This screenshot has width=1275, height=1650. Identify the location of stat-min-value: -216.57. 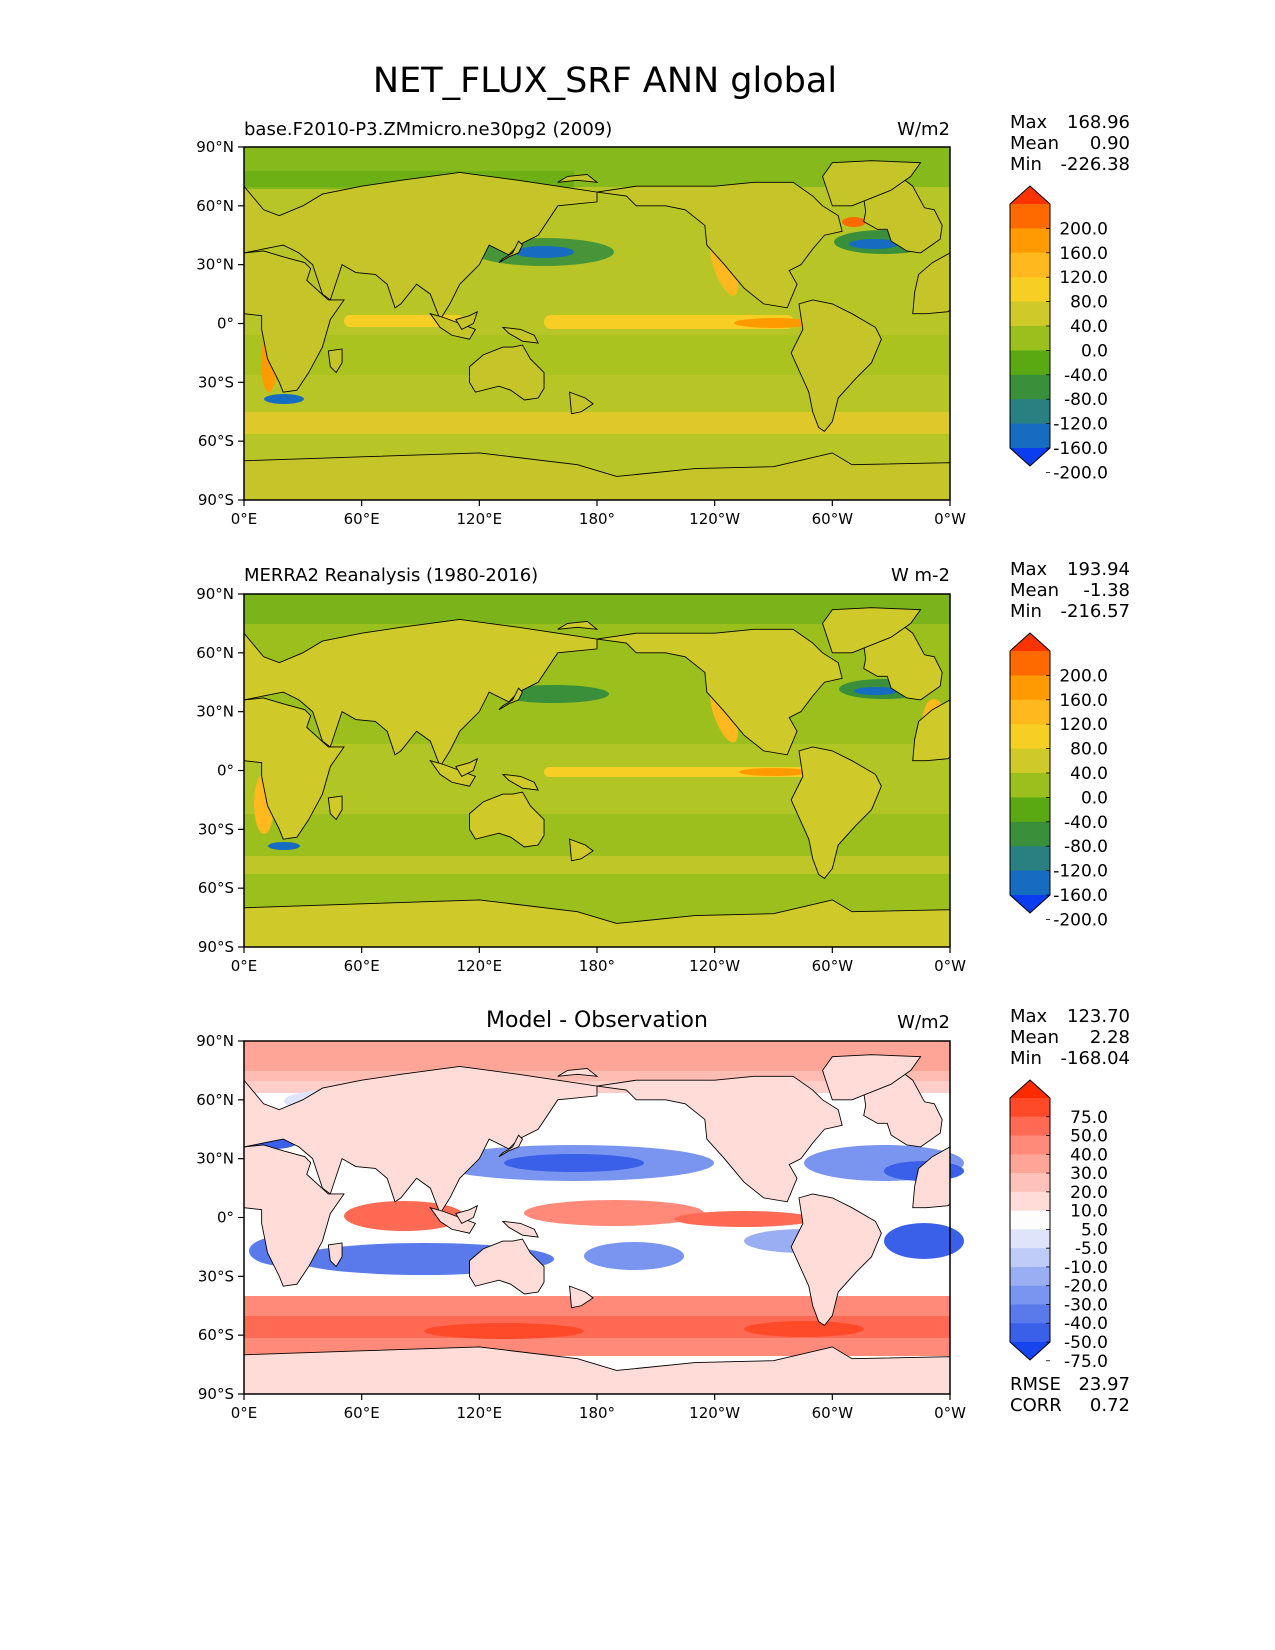
(1095, 611).